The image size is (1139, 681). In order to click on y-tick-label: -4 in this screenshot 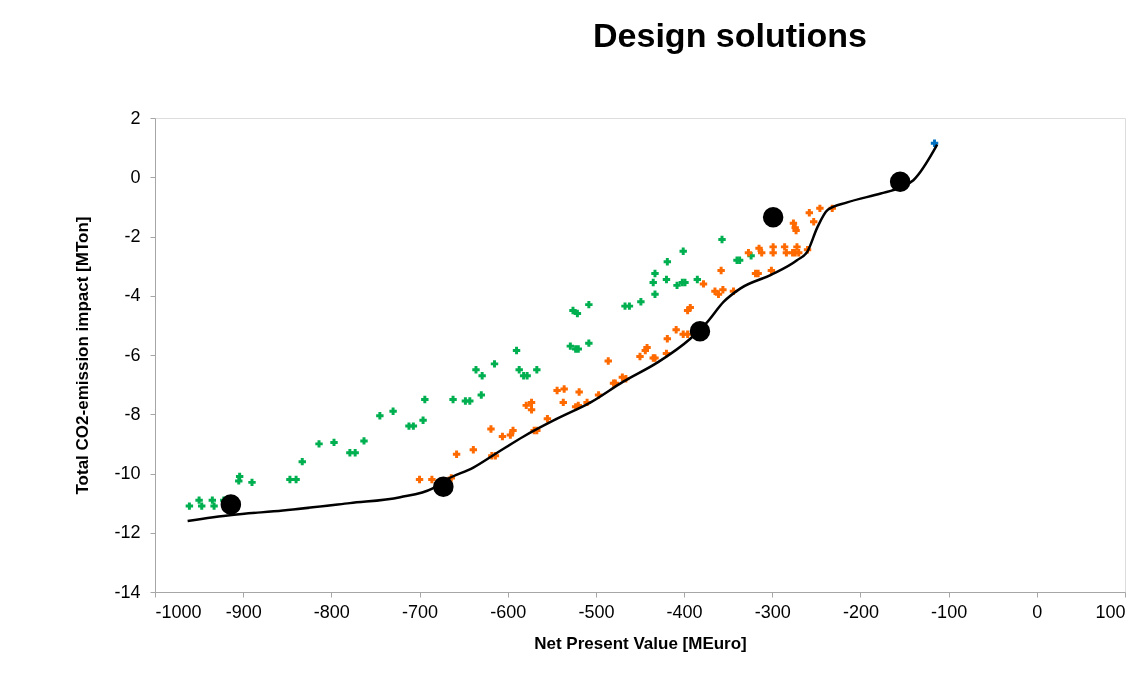, I will do `click(132, 295)`.